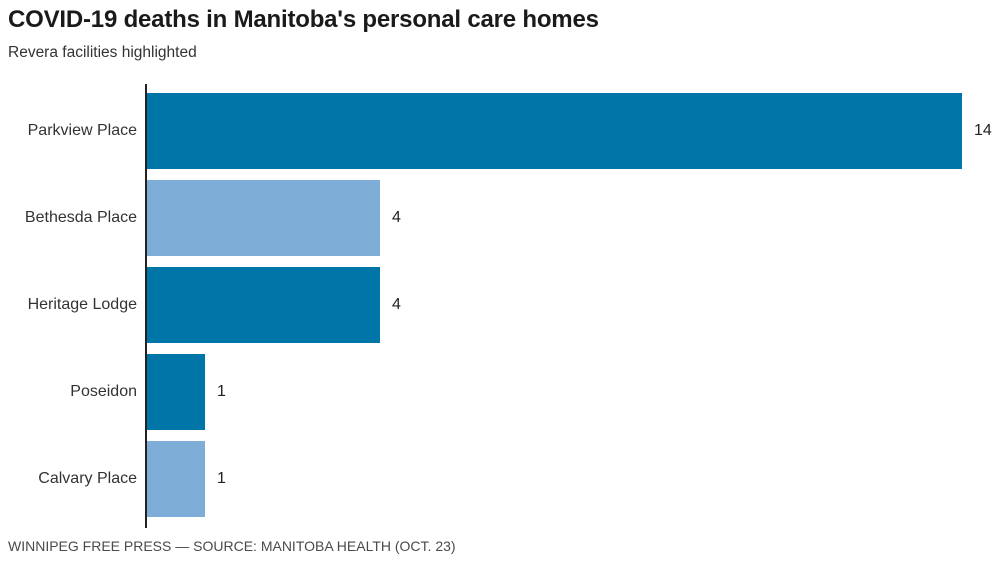  What do you see at coordinates (103, 391) in the screenshot?
I see `category-label: Poseidon` at bounding box center [103, 391].